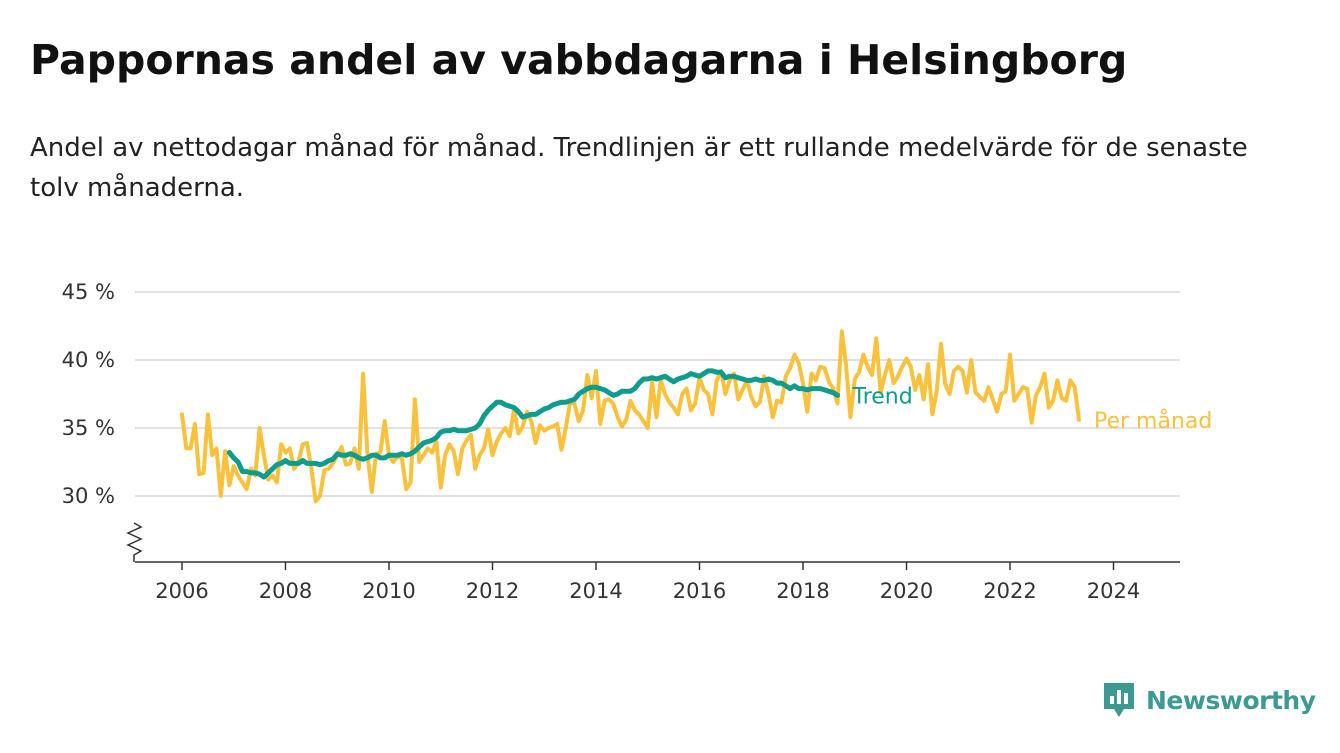 The width and height of the screenshot is (1340, 753). I want to click on newsworthy-logo-icon, so click(1119, 700).